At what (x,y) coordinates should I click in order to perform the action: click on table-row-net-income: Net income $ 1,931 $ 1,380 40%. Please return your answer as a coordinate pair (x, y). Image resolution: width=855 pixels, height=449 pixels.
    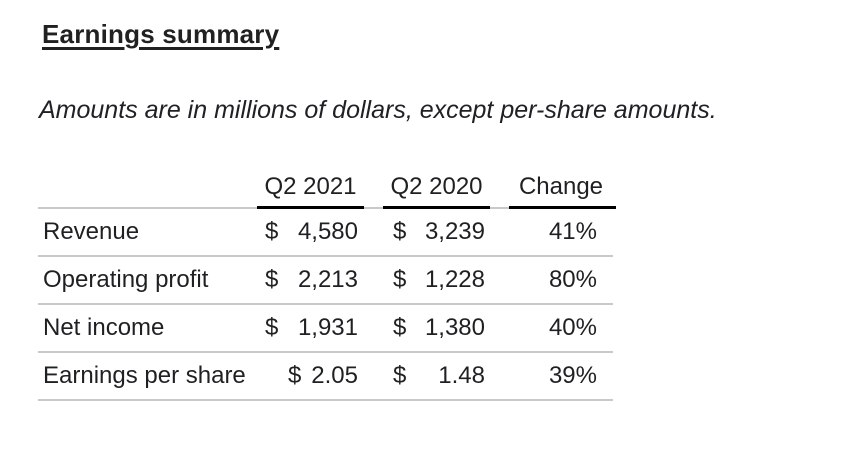
    Looking at the image, I should click on (325, 329).